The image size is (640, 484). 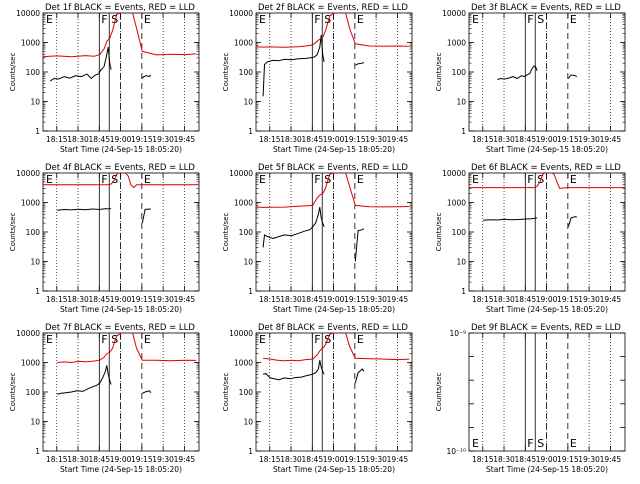 I want to click on chart-title: Det 3f BLACK = Events, RED = LLD, so click(x=546, y=8).